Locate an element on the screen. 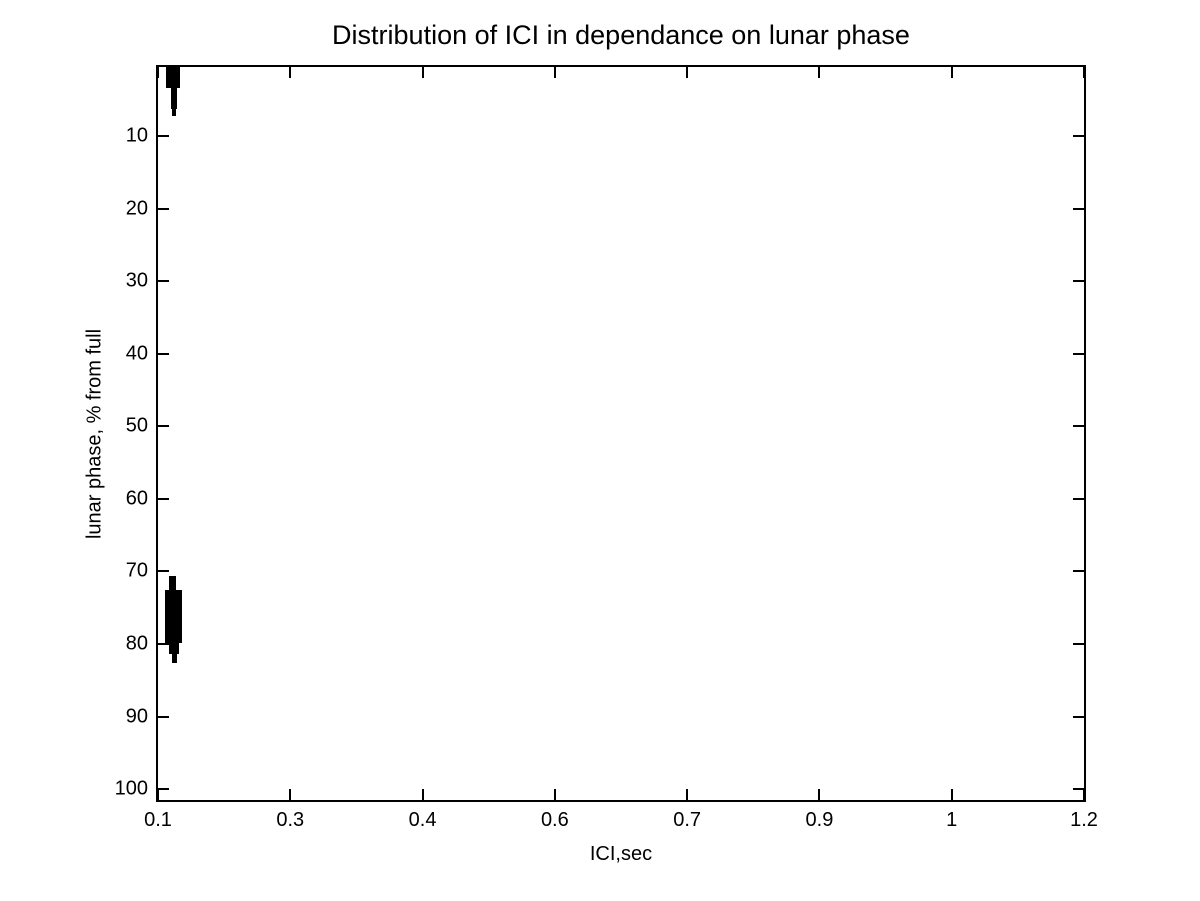  y-tick-label: 70 is located at coordinates (136, 570).